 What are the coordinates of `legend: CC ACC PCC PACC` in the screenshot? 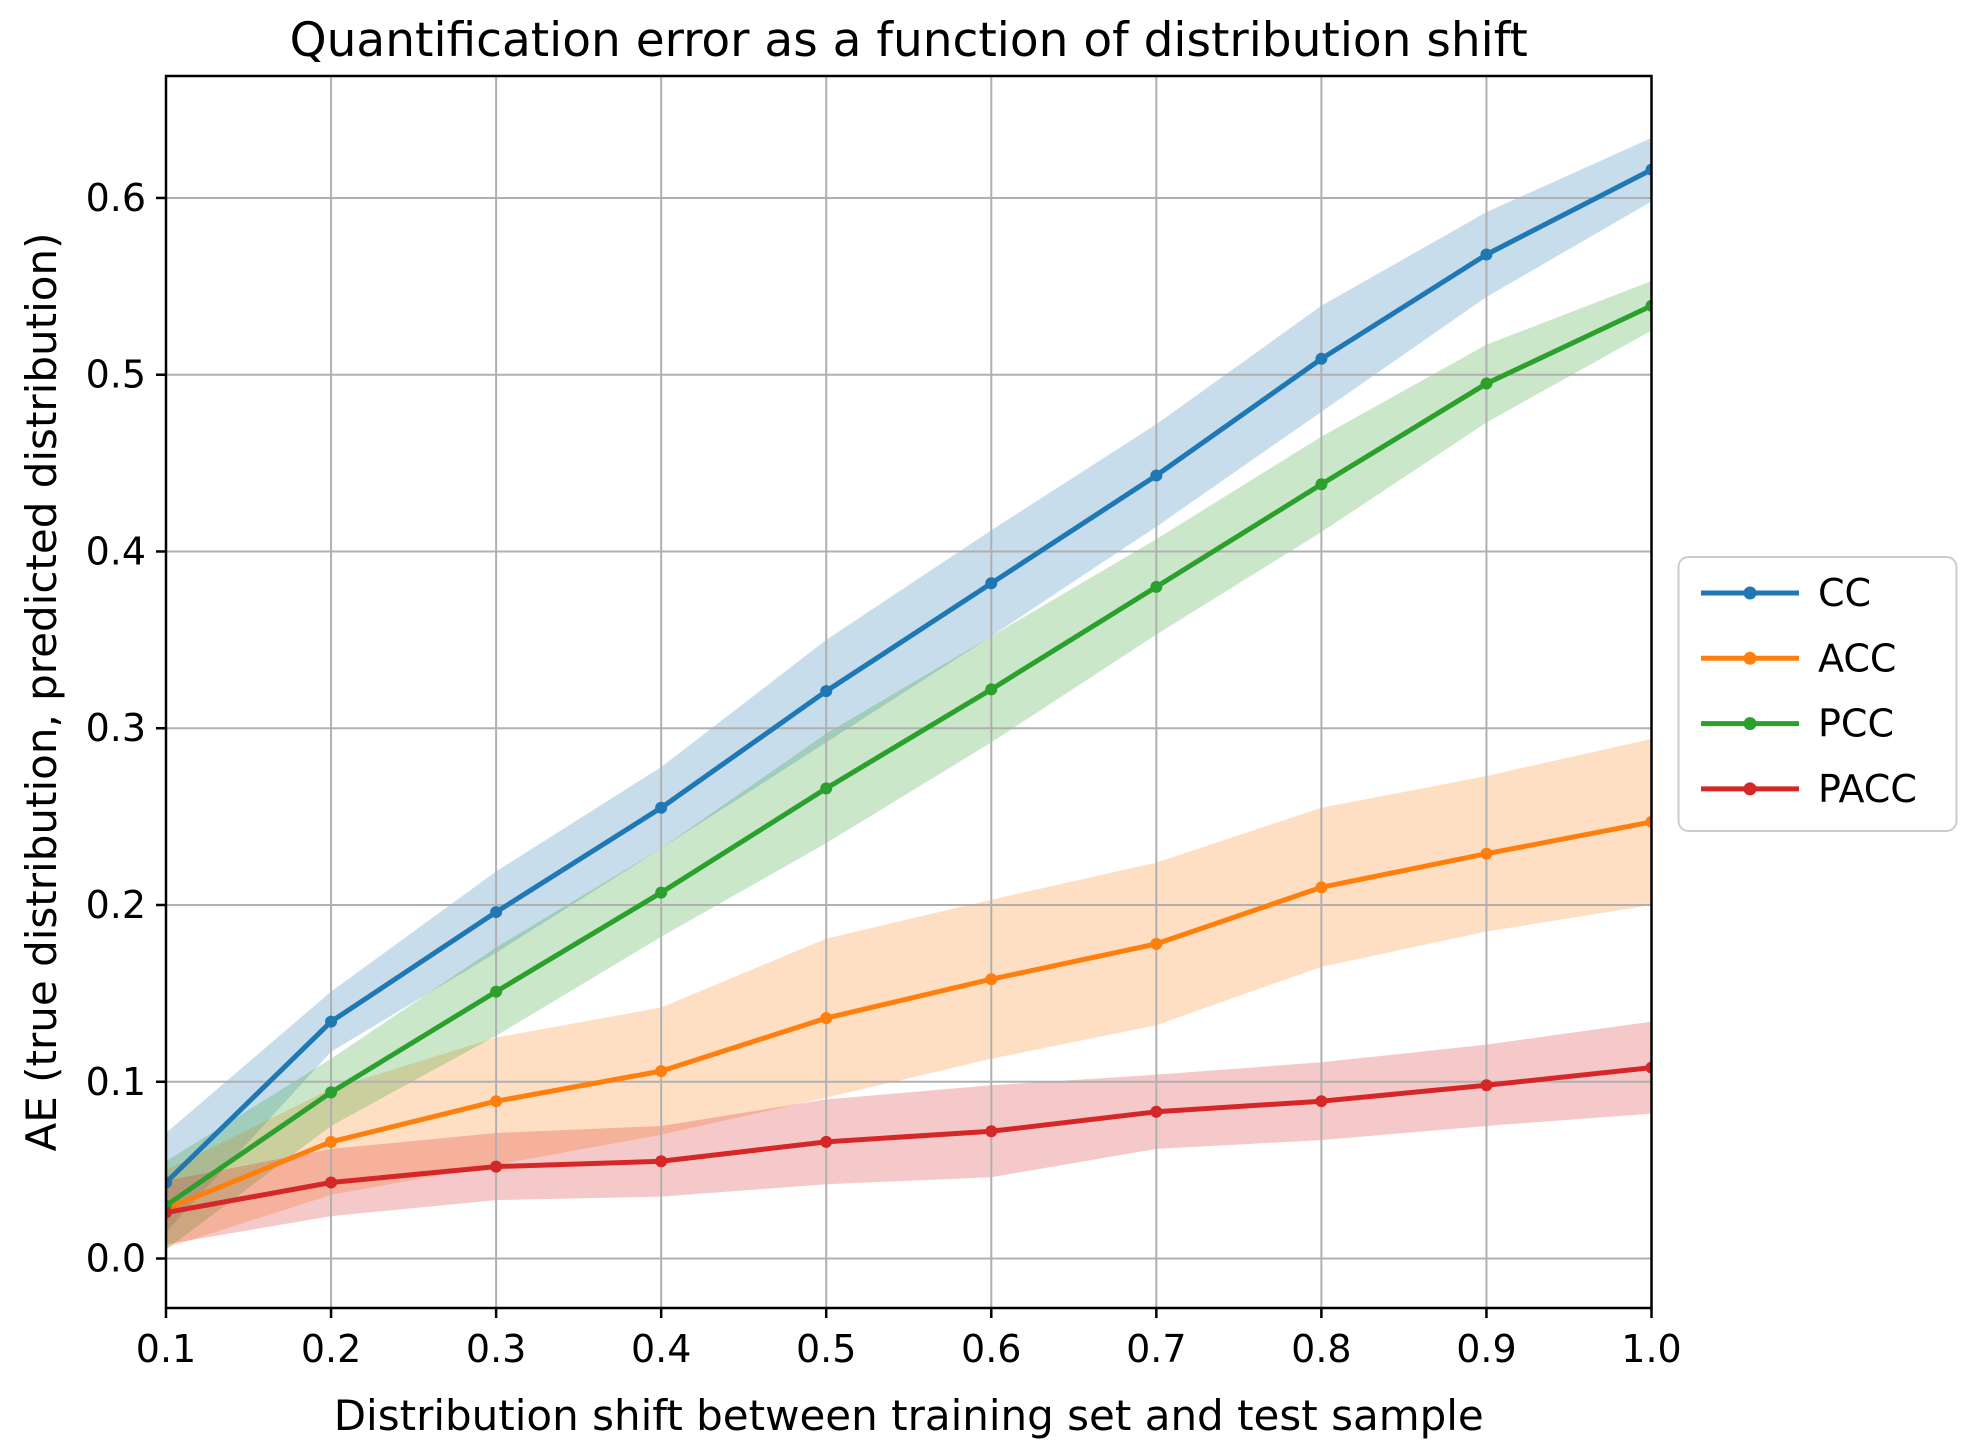 It's located at (1817, 694).